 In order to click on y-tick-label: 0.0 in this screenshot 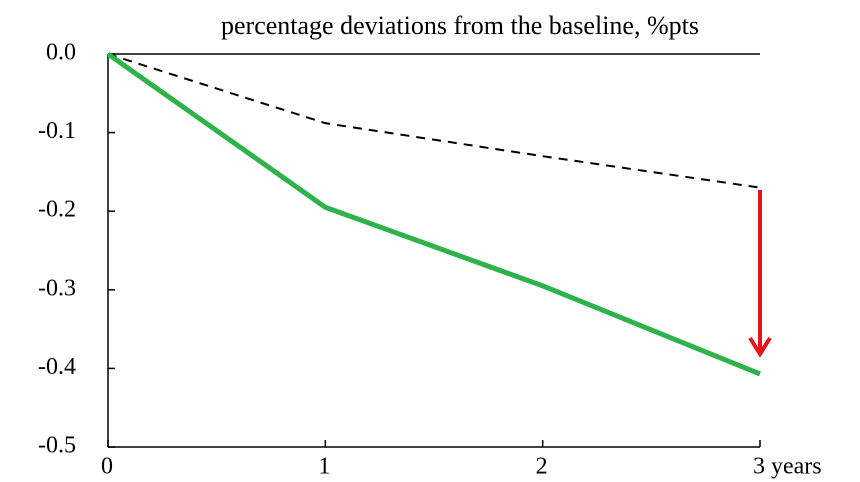, I will do `click(61, 53)`.